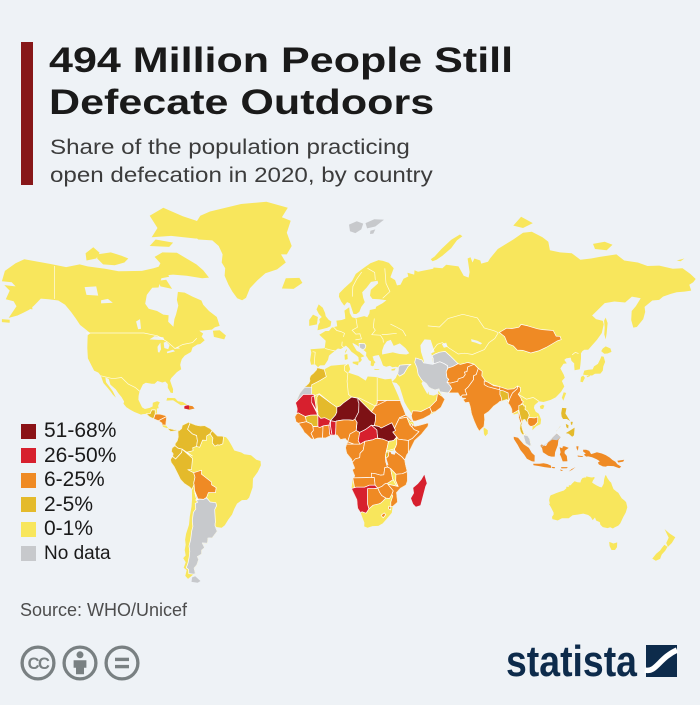 The image size is (700, 705). Describe the element at coordinates (39, 664) in the screenshot. I see `svg-text: CC` at that location.